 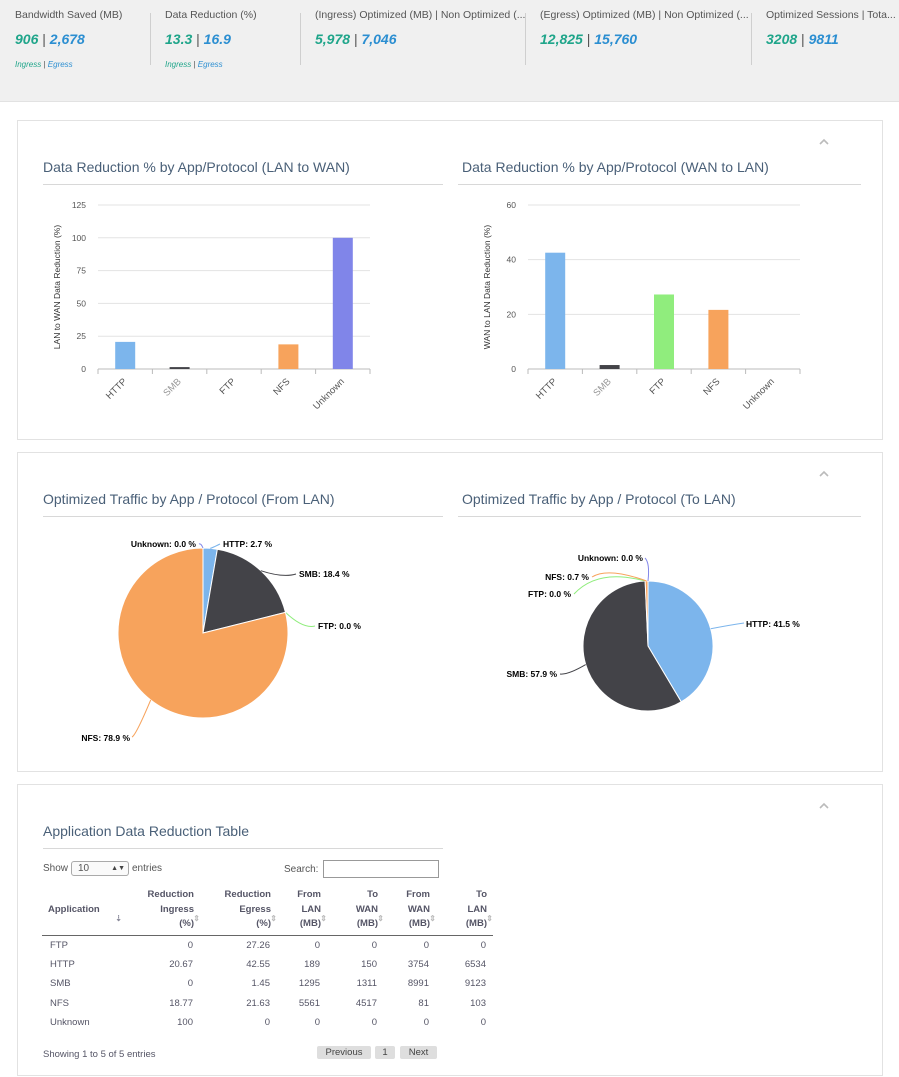 I want to click on kpi-title: Bandwidth Saved (MB), so click(x=69, y=15).